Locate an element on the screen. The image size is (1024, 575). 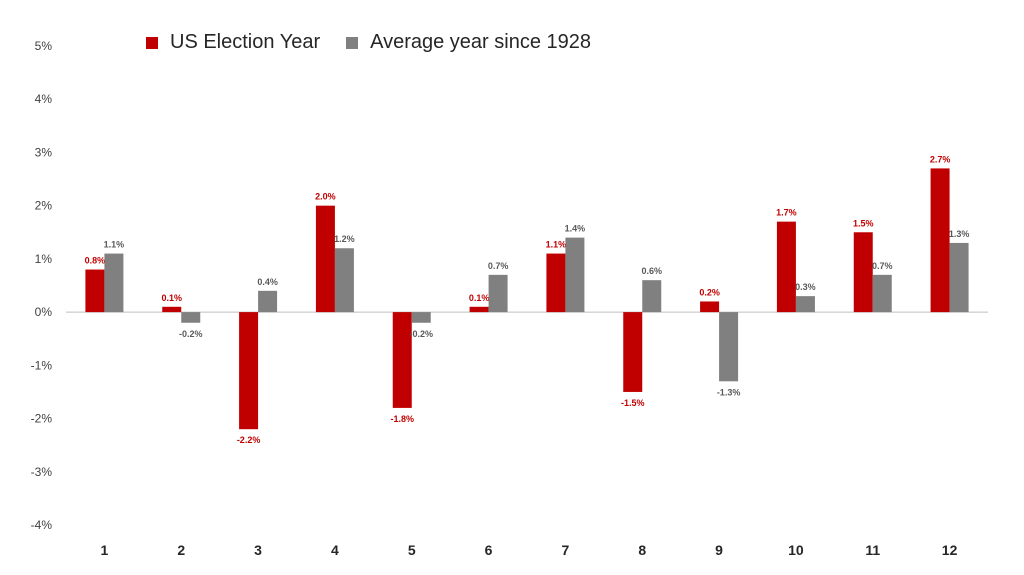
y-tick-label: 5% is located at coordinates (44, 46).